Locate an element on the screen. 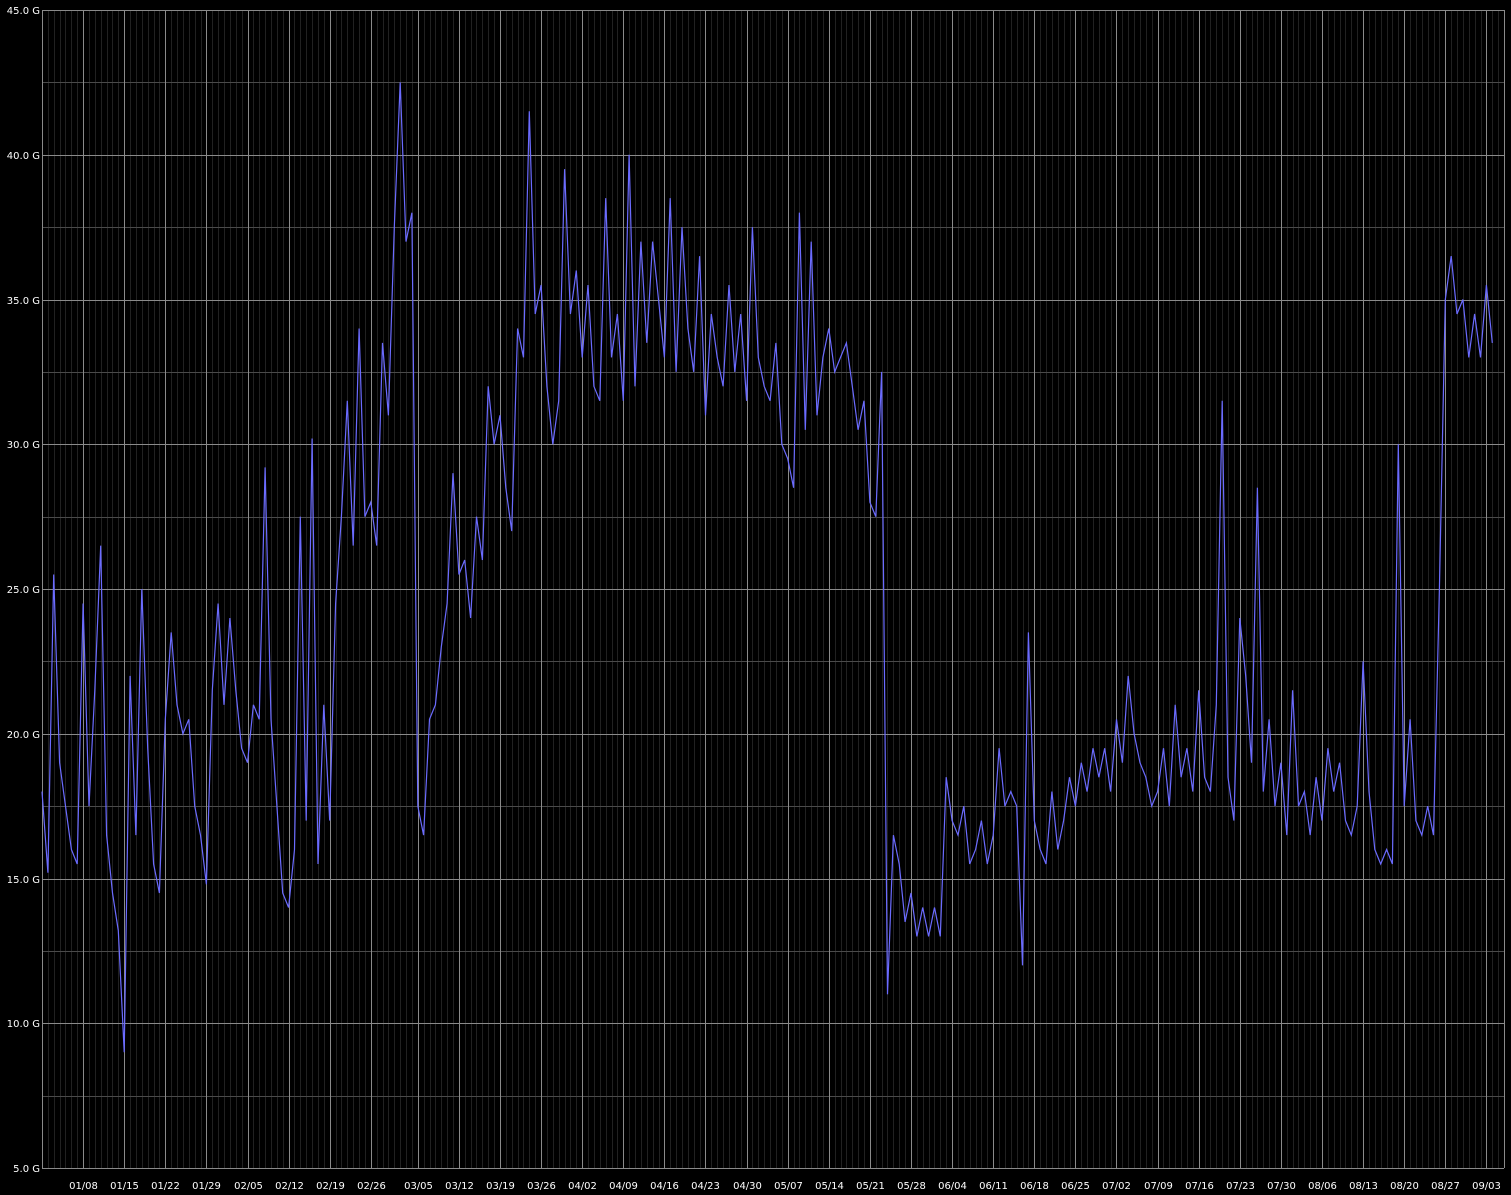 The image size is (1511, 1195). y-tick-label: 20.0 G is located at coordinates (23, 735).